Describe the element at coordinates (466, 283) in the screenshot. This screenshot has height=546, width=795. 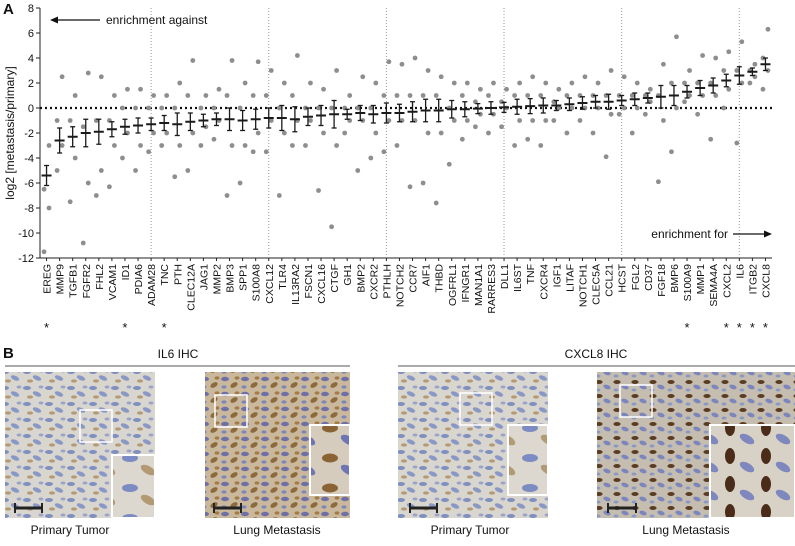
I see `x-tick-label: IFNGR1` at that location.